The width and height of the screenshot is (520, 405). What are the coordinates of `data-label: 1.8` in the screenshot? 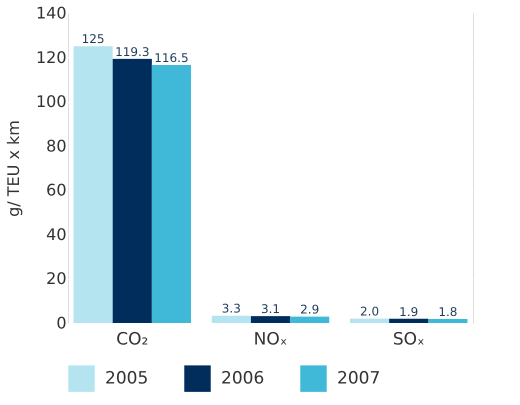 It's located at (448, 312).